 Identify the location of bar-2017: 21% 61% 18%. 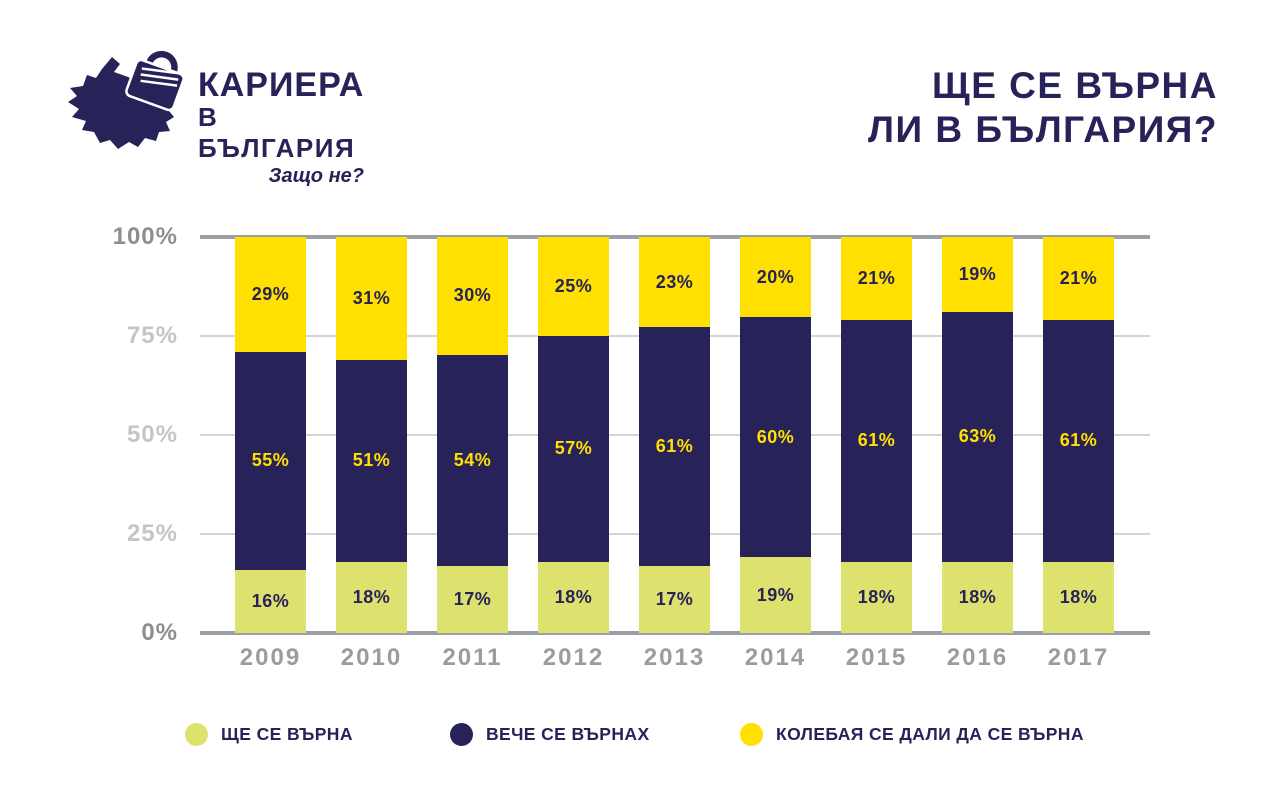
(1078, 435).